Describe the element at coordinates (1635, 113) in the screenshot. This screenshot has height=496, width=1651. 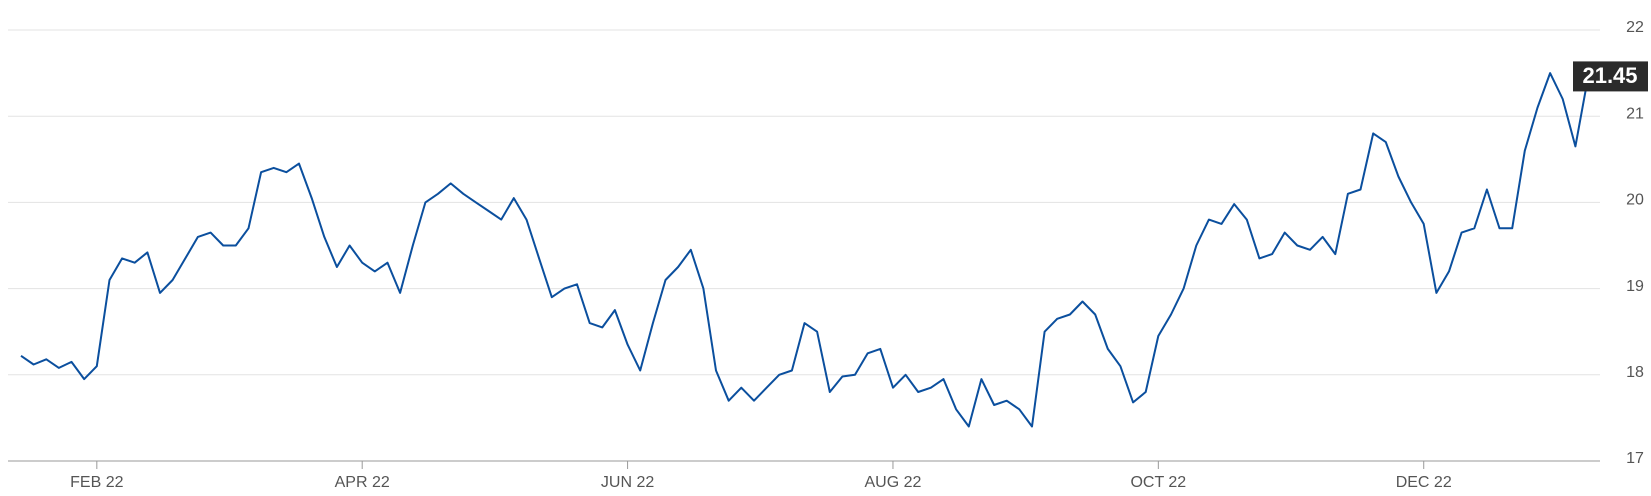
I see `y-tick-label: 21` at that location.